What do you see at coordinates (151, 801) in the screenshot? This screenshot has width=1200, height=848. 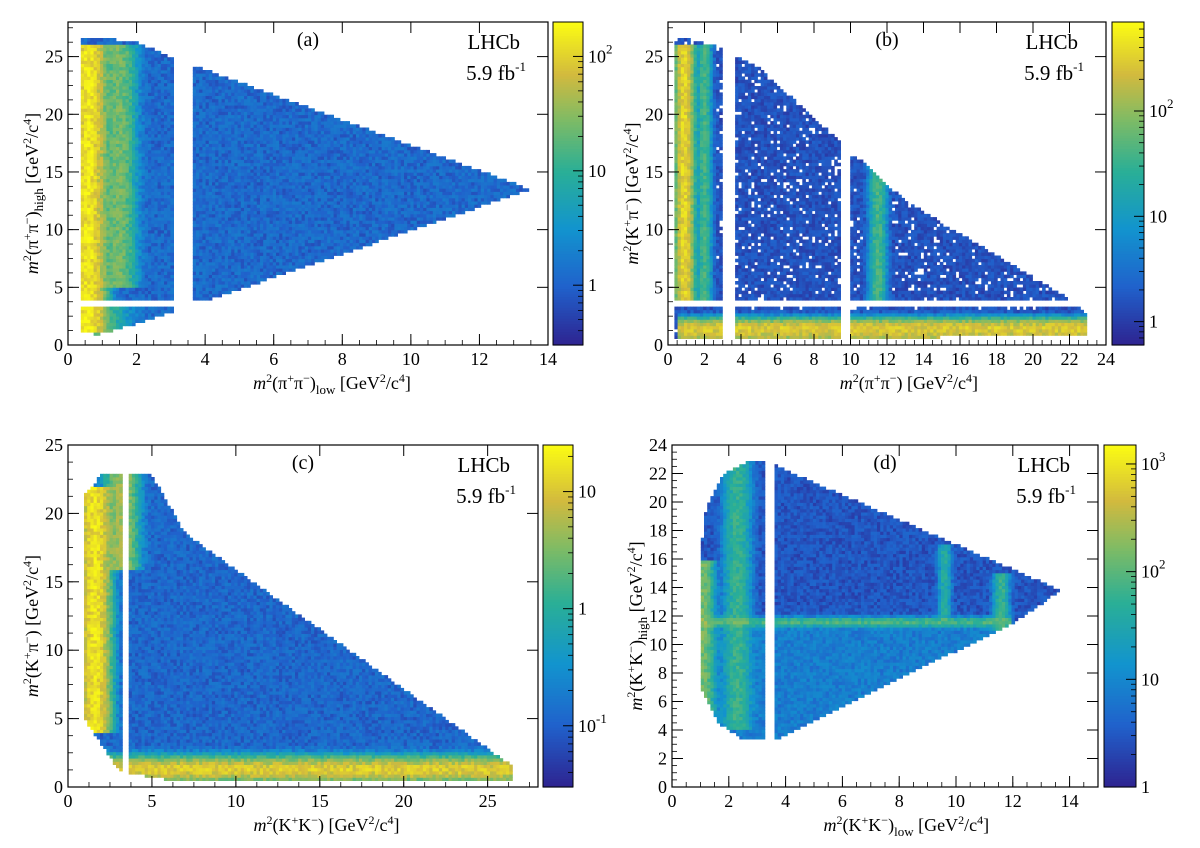 I see `x-tick-label: 5` at bounding box center [151, 801].